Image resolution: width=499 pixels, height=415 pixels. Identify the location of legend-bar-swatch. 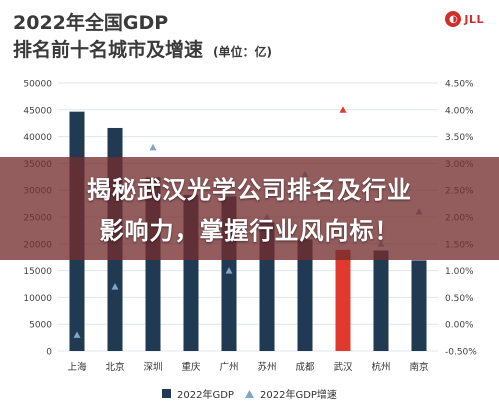
(166, 393).